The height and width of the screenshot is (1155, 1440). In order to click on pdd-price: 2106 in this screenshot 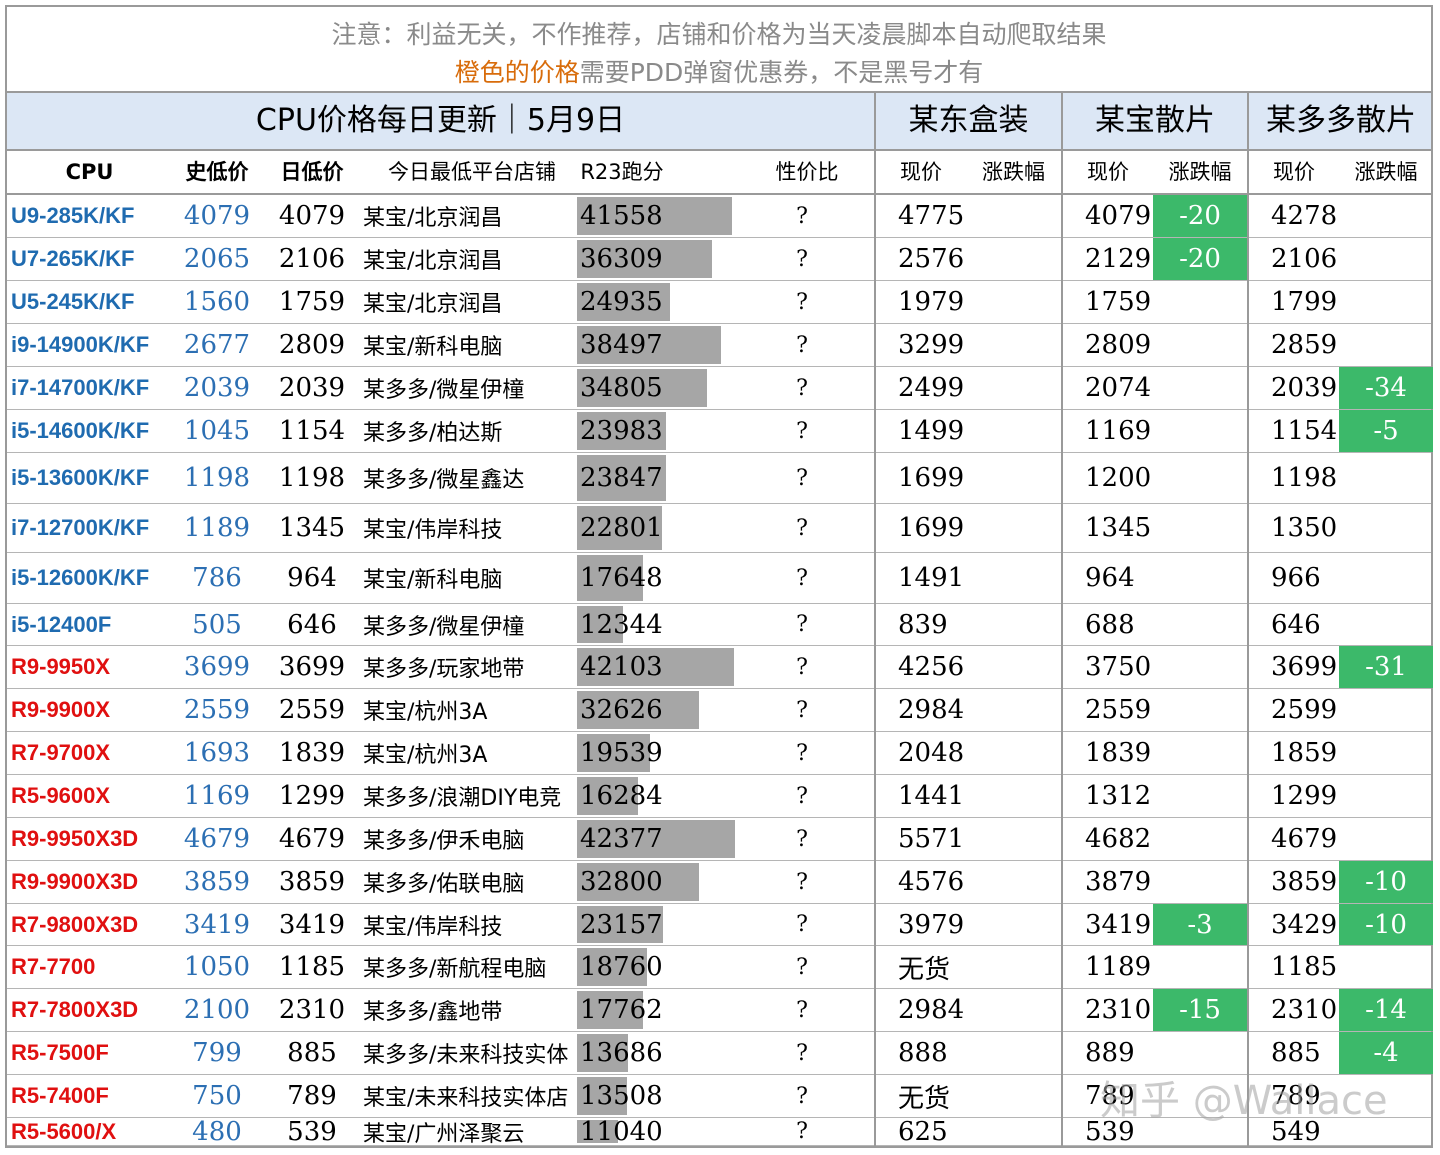, I will do `click(1304, 259)`.